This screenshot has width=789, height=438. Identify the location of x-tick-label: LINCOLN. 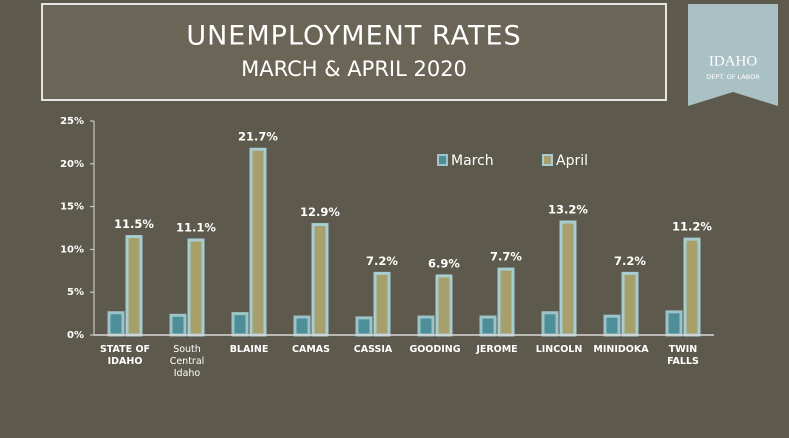
(559, 349).